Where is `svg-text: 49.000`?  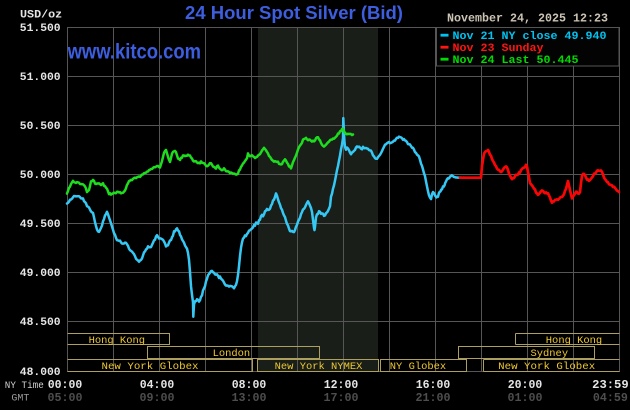 svg-text: 49.000 is located at coordinates (40, 274).